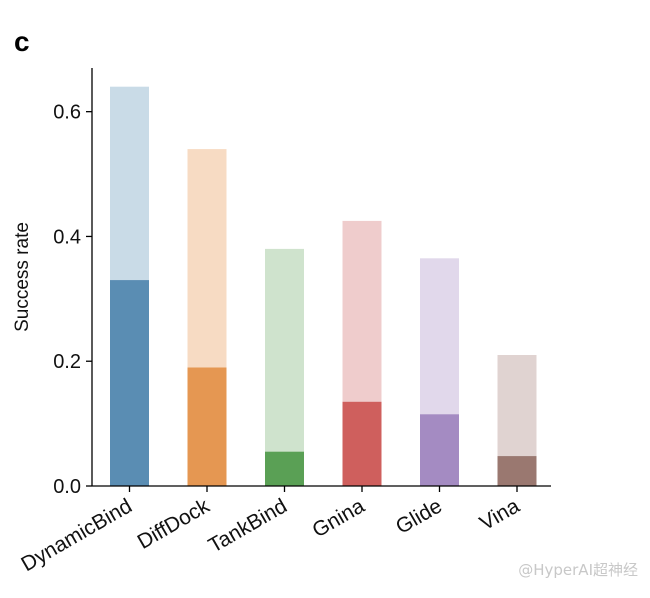 The height and width of the screenshot is (598, 650). What do you see at coordinates (76, 535) in the screenshot?
I see `x-tick-label-dynamicbind: DynamicBind` at bounding box center [76, 535].